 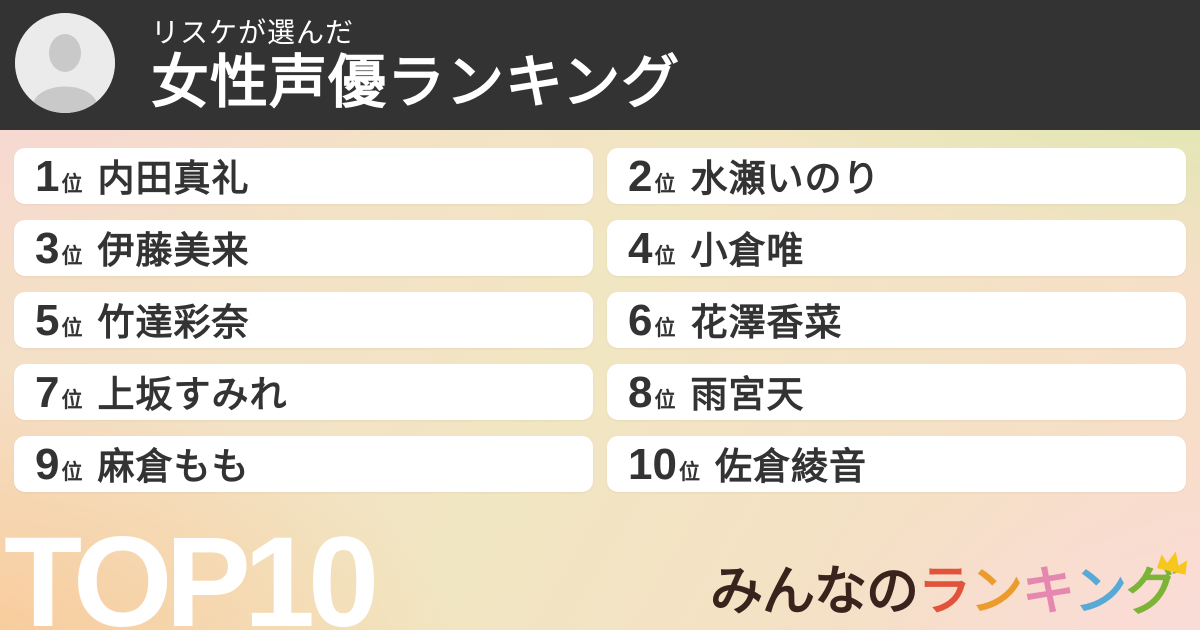 What do you see at coordinates (640, 320) in the screenshot?
I see `rank-number: 6` at bounding box center [640, 320].